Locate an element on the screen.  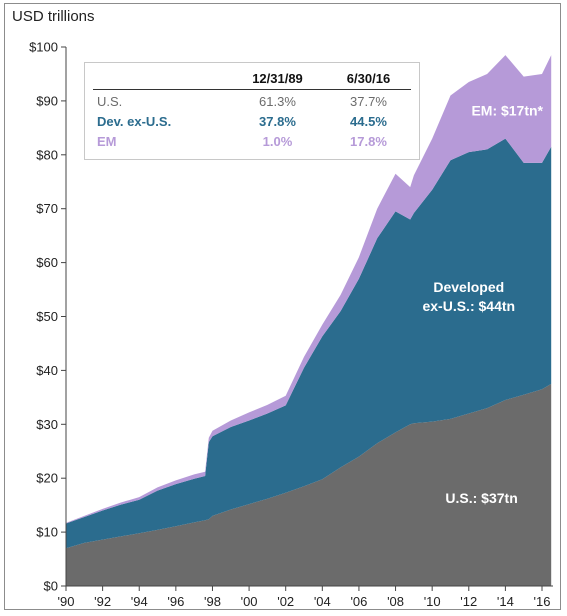
x-tick-label: '04 is located at coordinates (322, 601).